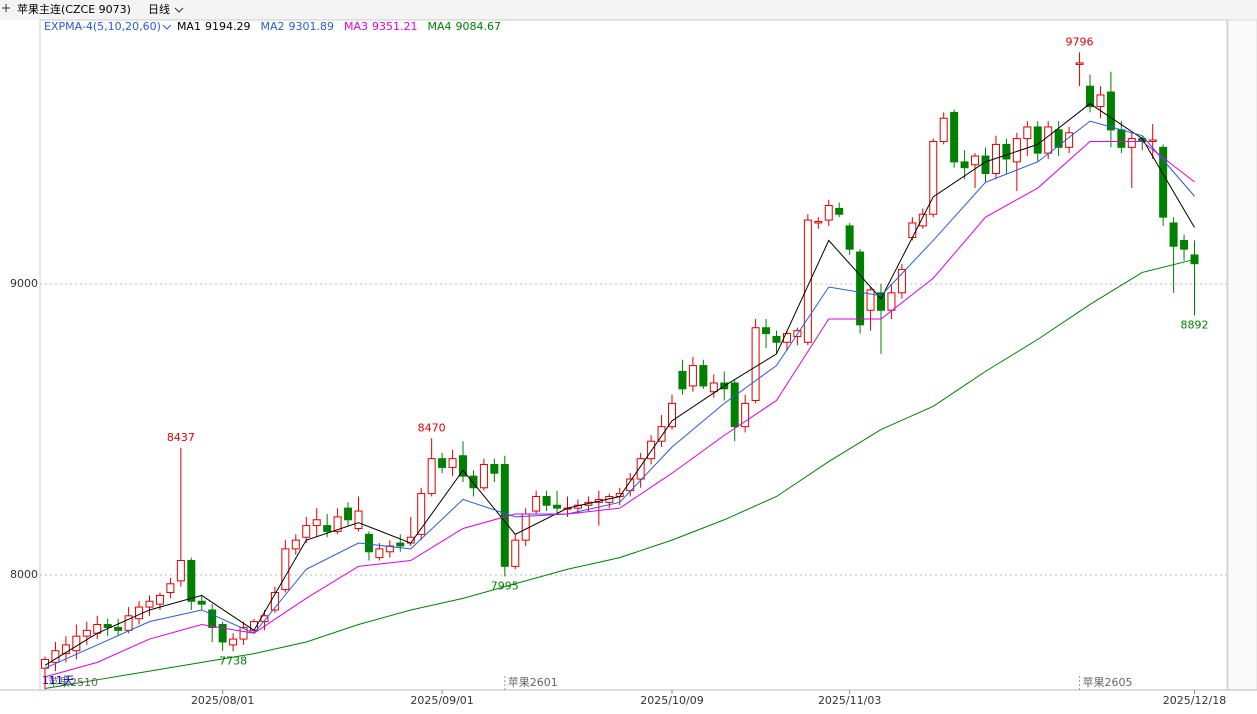 The height and width of the screenshot is (714, 1257). Describe the element at coordinates (233, 660) in the screenshot. I see `extreme-label: 7738` at that location.